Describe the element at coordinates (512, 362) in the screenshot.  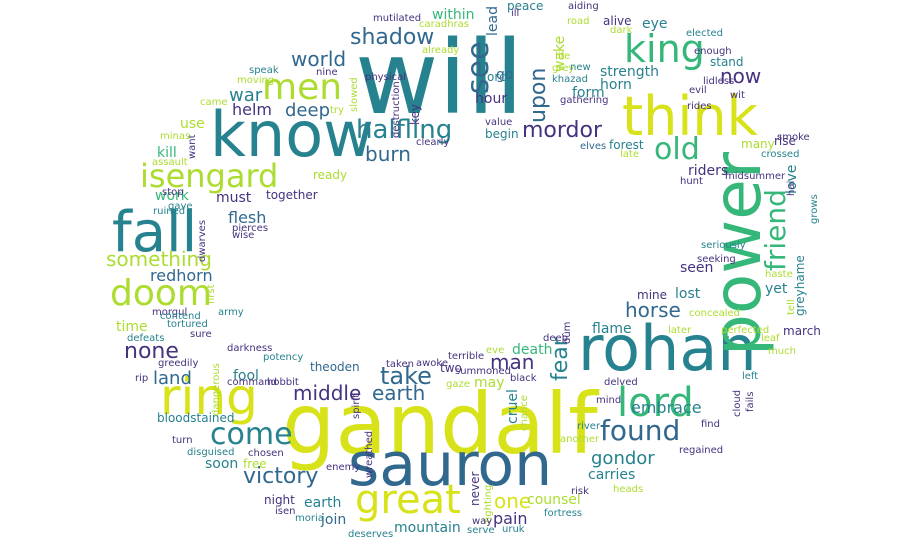
I see `word: man` at that location.